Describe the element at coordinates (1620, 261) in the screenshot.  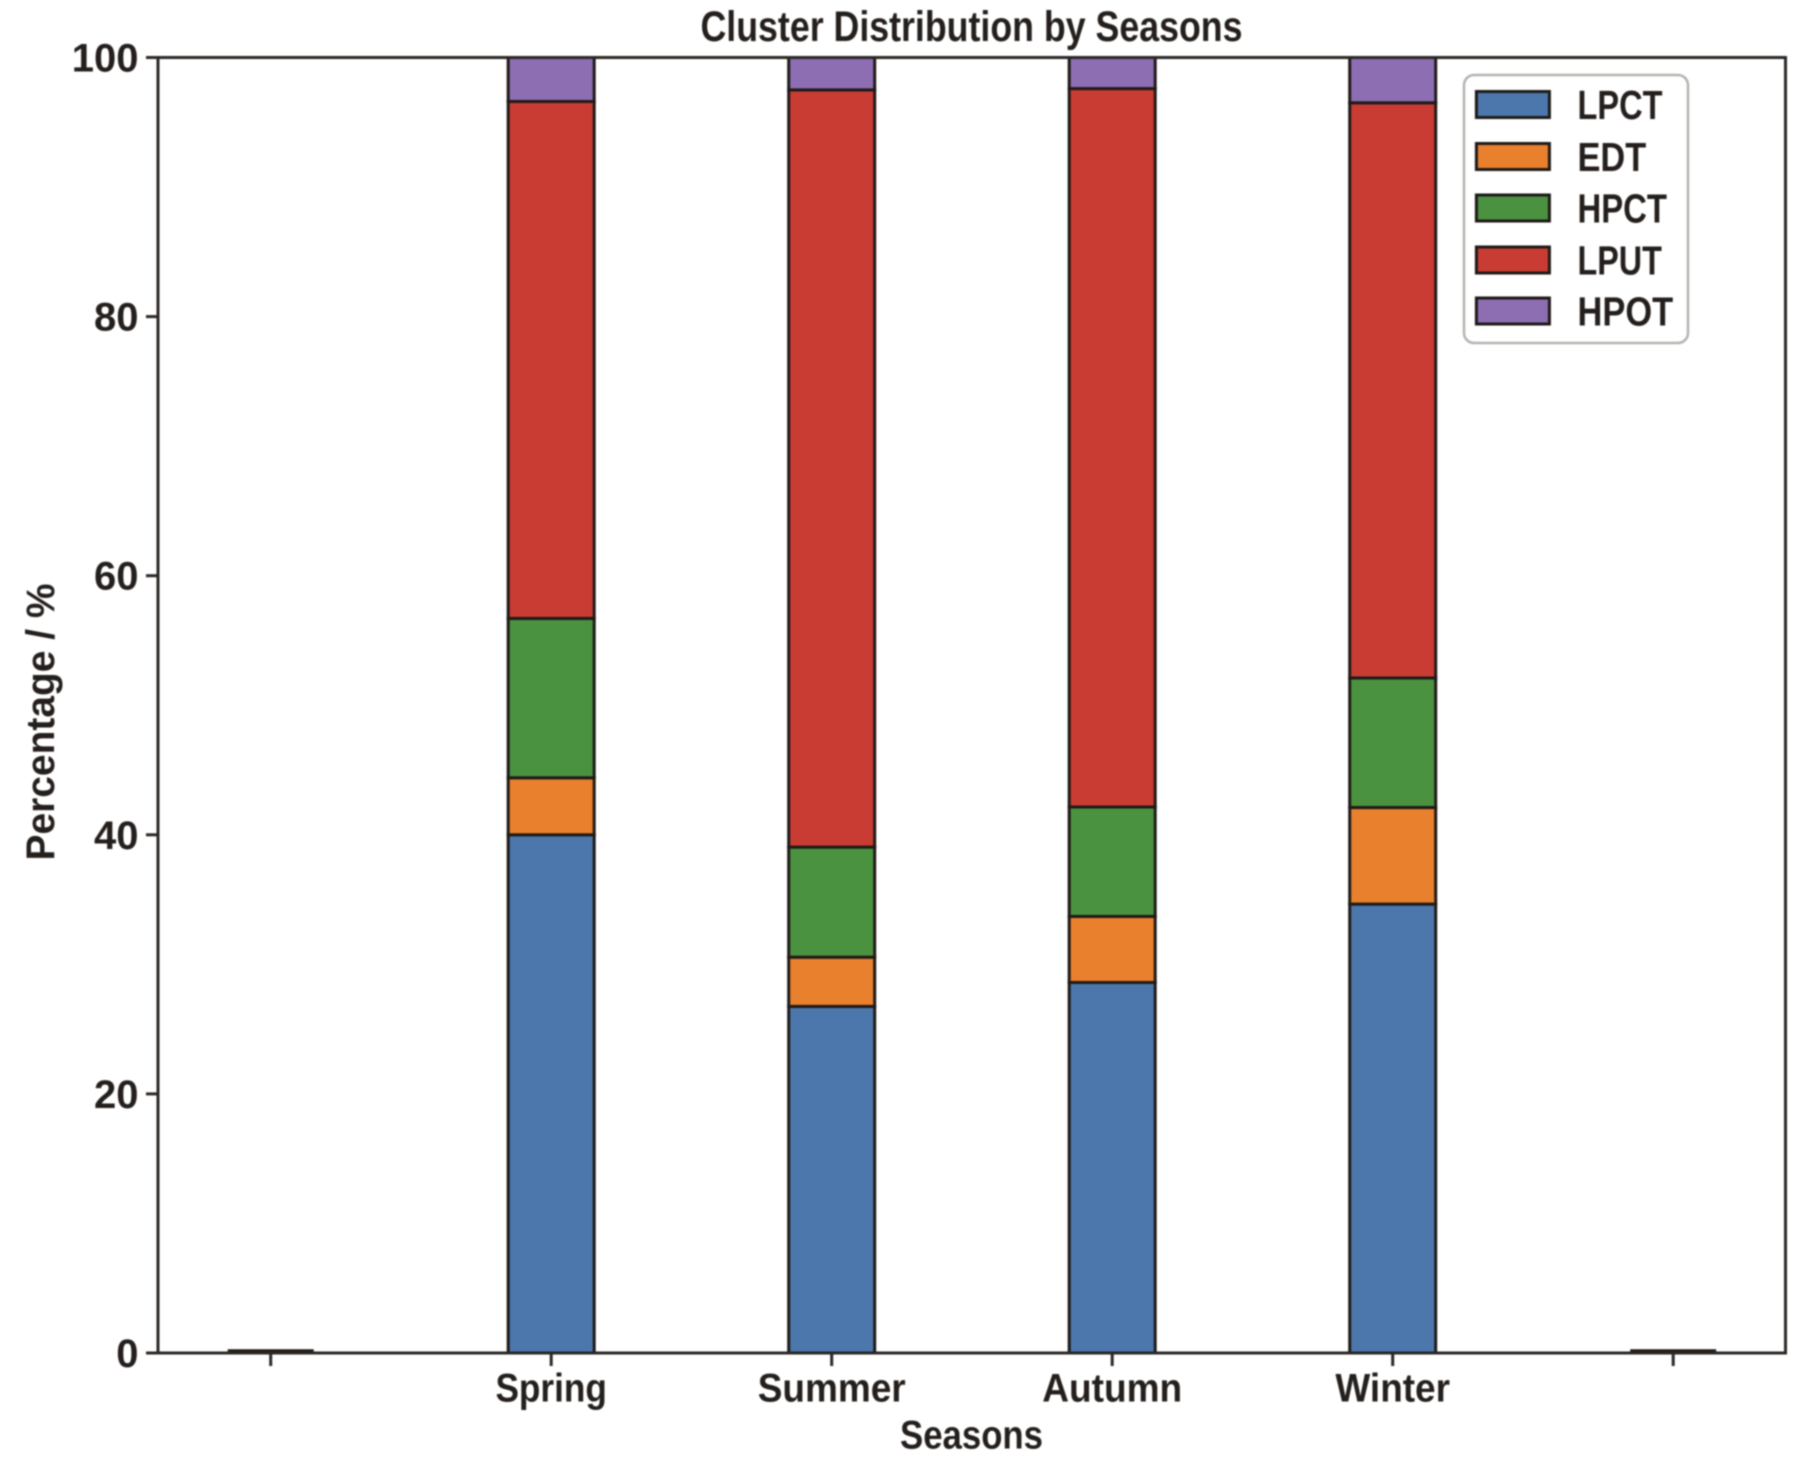
I see `svg-text: LPUT` at that location.